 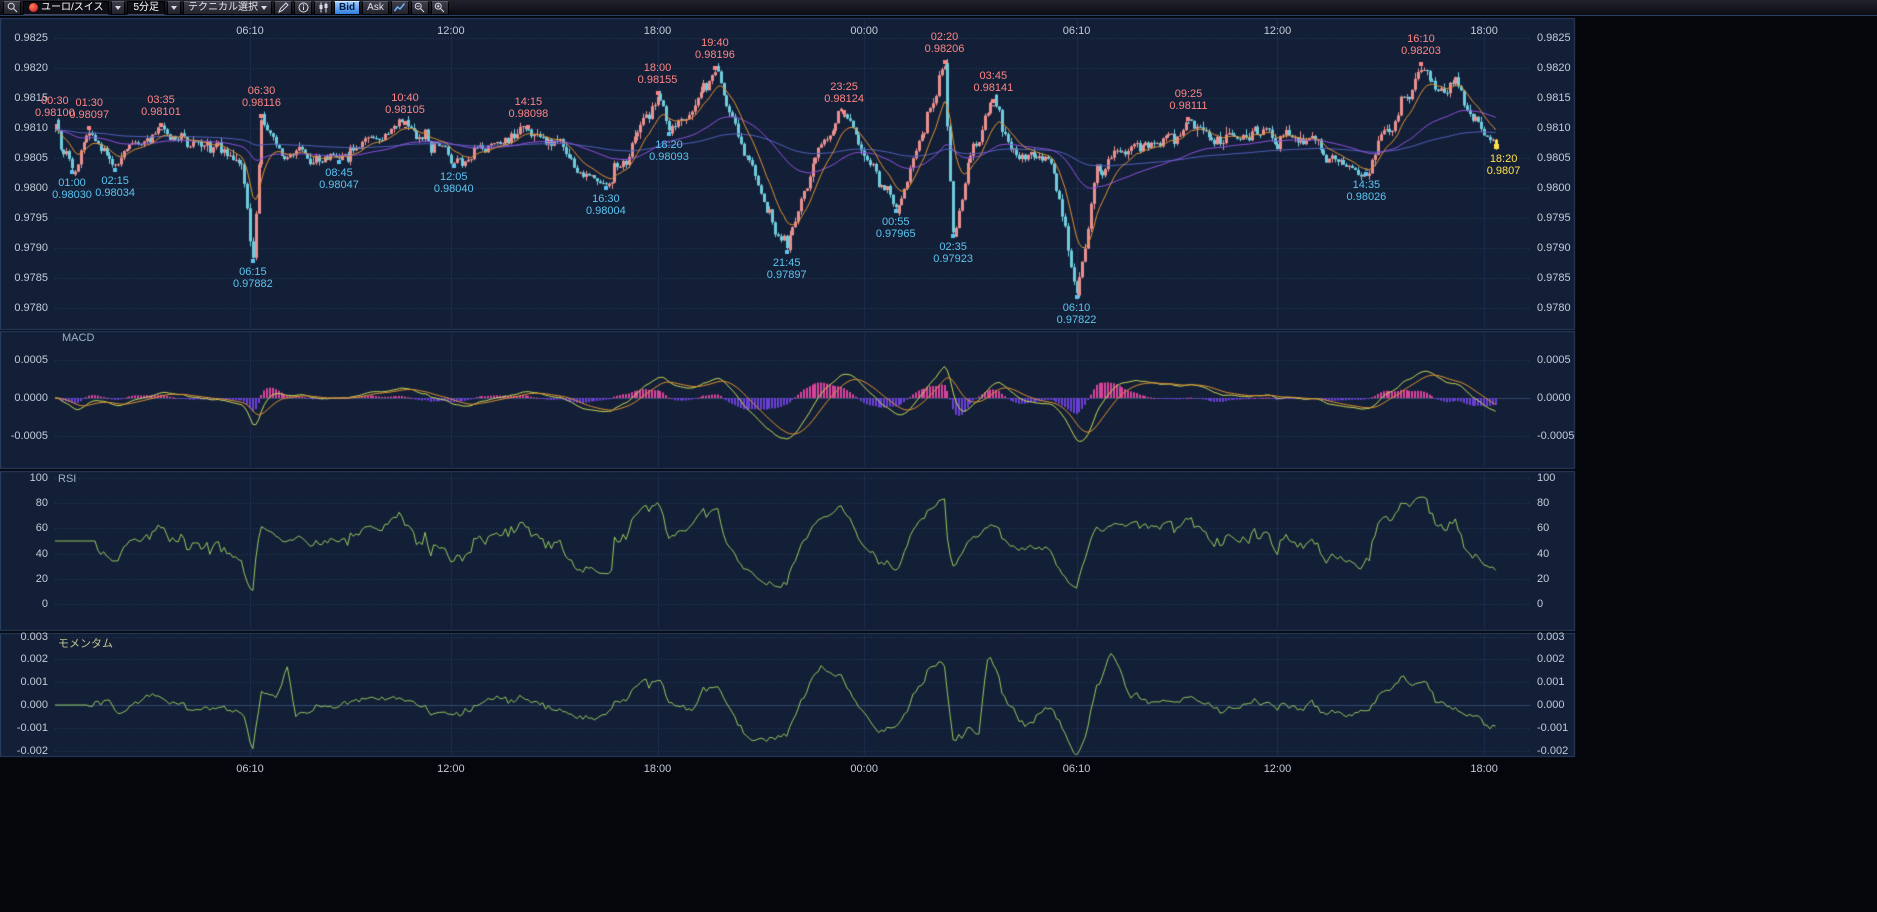 I want to click on currency-pair-dropdown-button, so click(x=118, y=7).